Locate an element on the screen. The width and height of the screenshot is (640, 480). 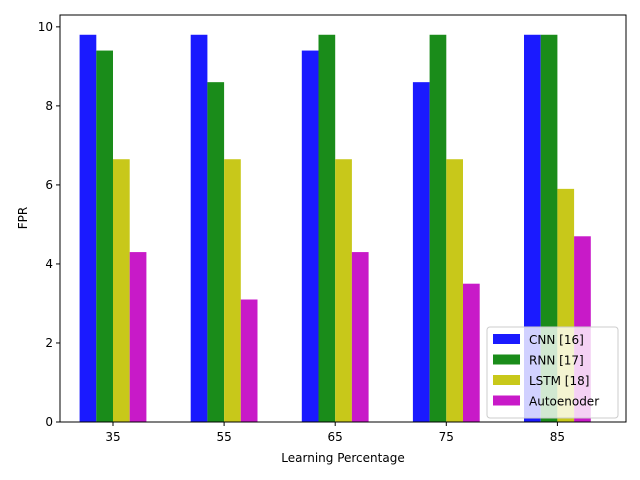
x-tick-label: 85 is located at coordinates (557, 437).